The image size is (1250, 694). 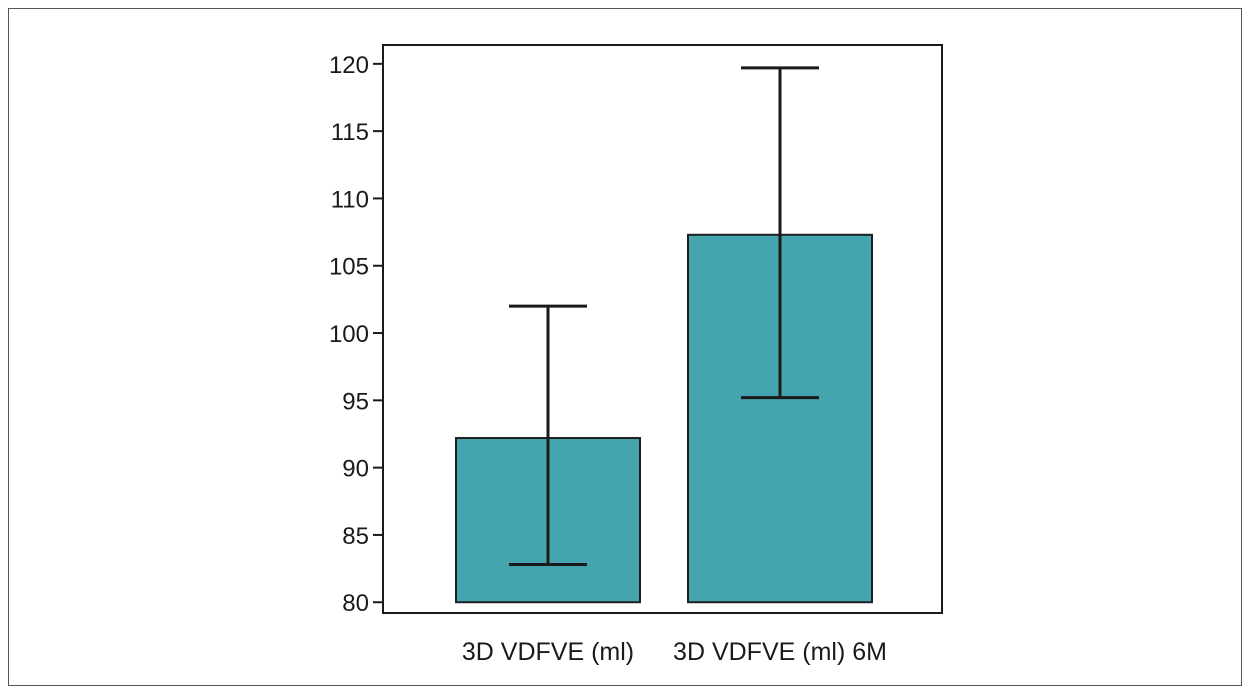 What do you see at coordinates (350, 199) in the screenshot?
I see `y-tick-label-110: 110` at bounding box center [350, 199].